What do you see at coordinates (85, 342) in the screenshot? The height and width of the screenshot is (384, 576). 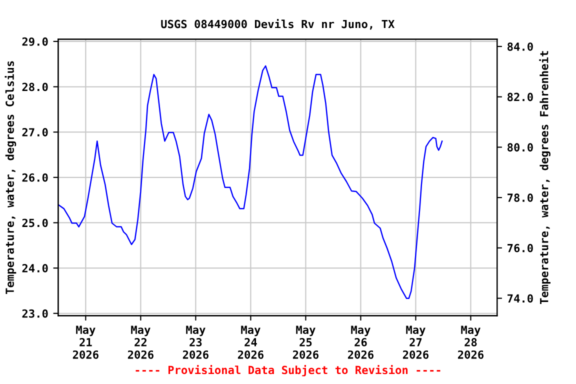 I see `x-tick-label: May 21 2026` at bounding box center [85, 342].